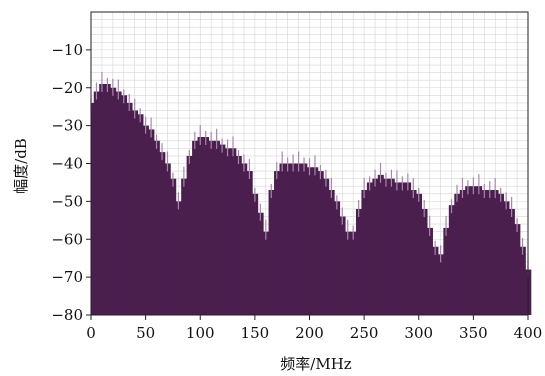 The height and width of the screenshot is (376, 545). I want to click on x-ticks: 0 50 100 150 200 250 300 350 400, so click(314, 328).